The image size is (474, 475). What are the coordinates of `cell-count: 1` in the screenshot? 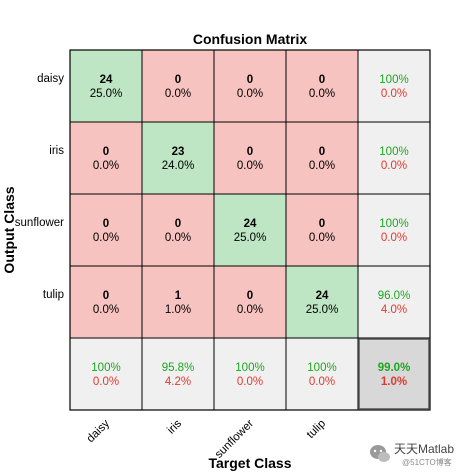 It's located at (178, 296).